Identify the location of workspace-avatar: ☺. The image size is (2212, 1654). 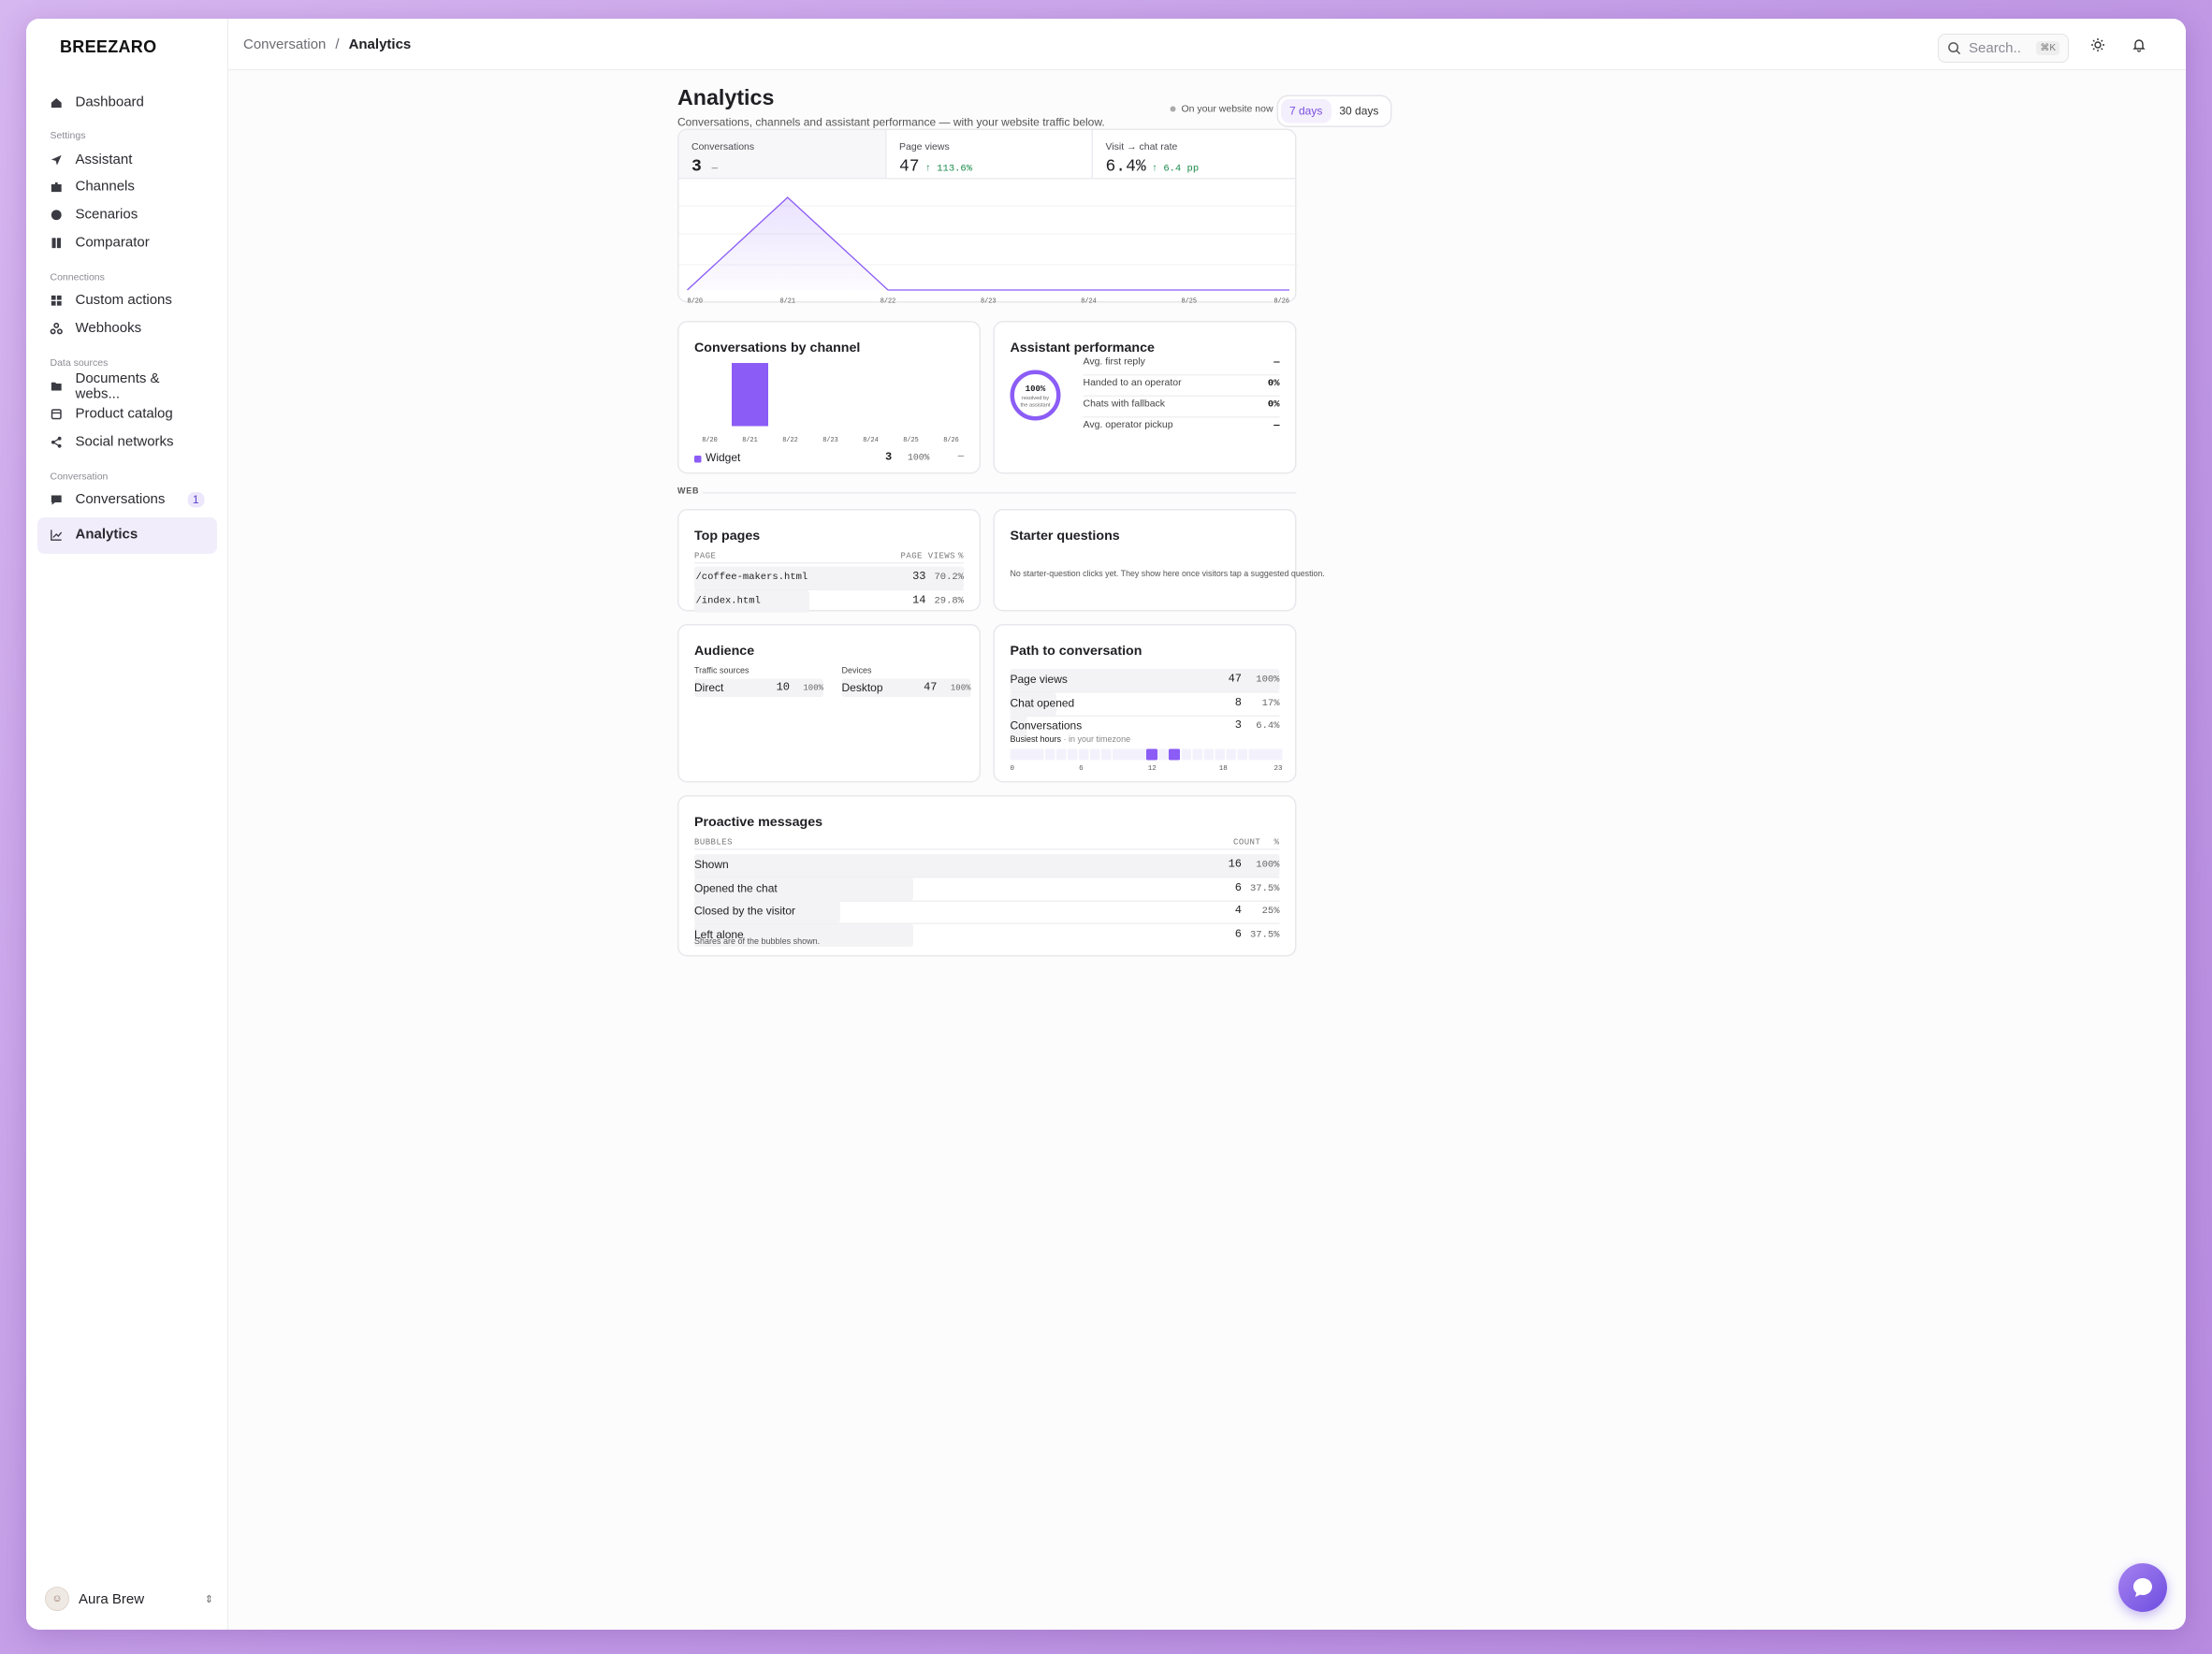
(57, 1599).